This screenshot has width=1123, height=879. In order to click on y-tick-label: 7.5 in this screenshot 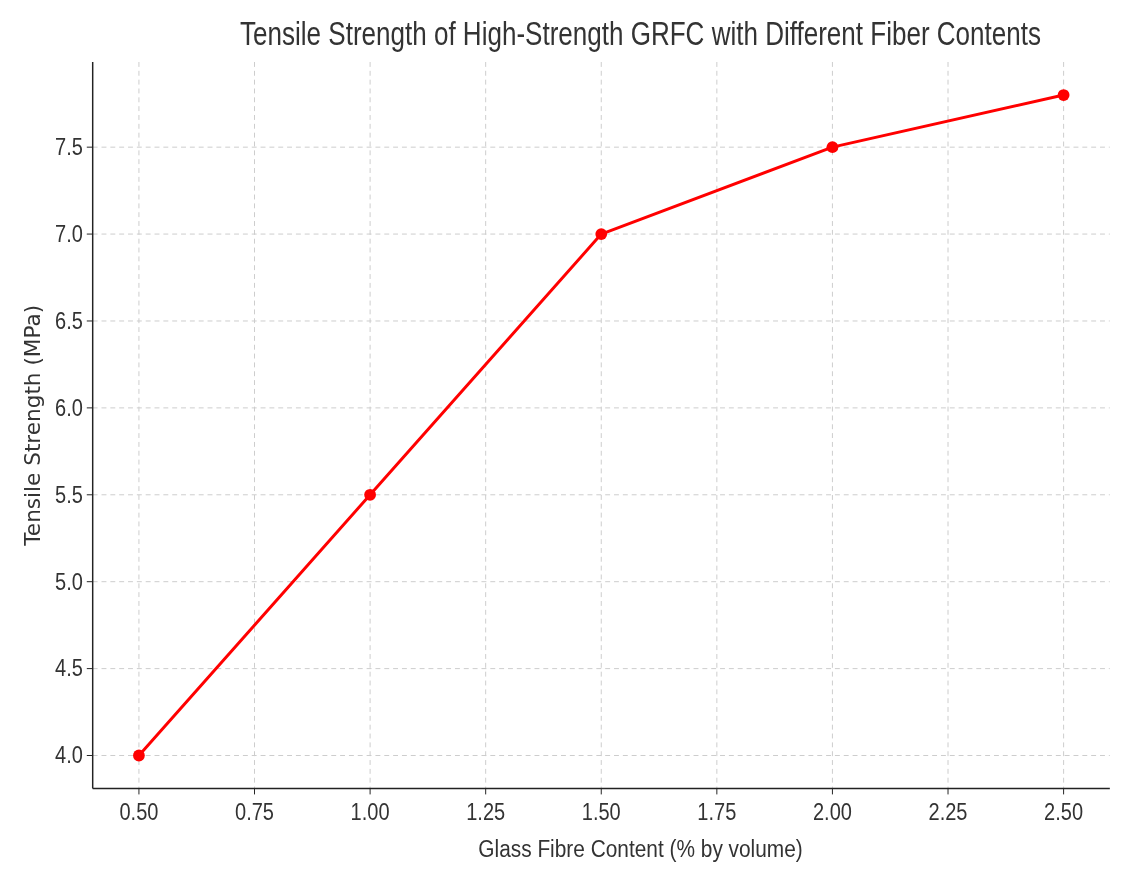, I will do `click(69, 147)`.